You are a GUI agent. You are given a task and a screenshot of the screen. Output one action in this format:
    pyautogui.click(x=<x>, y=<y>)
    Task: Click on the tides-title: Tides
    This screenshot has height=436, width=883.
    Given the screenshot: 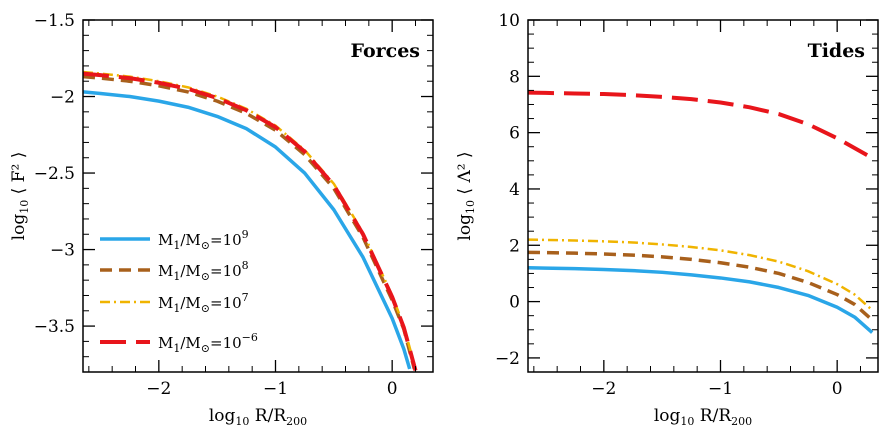 What is the action you would take?
    pyautogui.click(x=836, y=51)
    